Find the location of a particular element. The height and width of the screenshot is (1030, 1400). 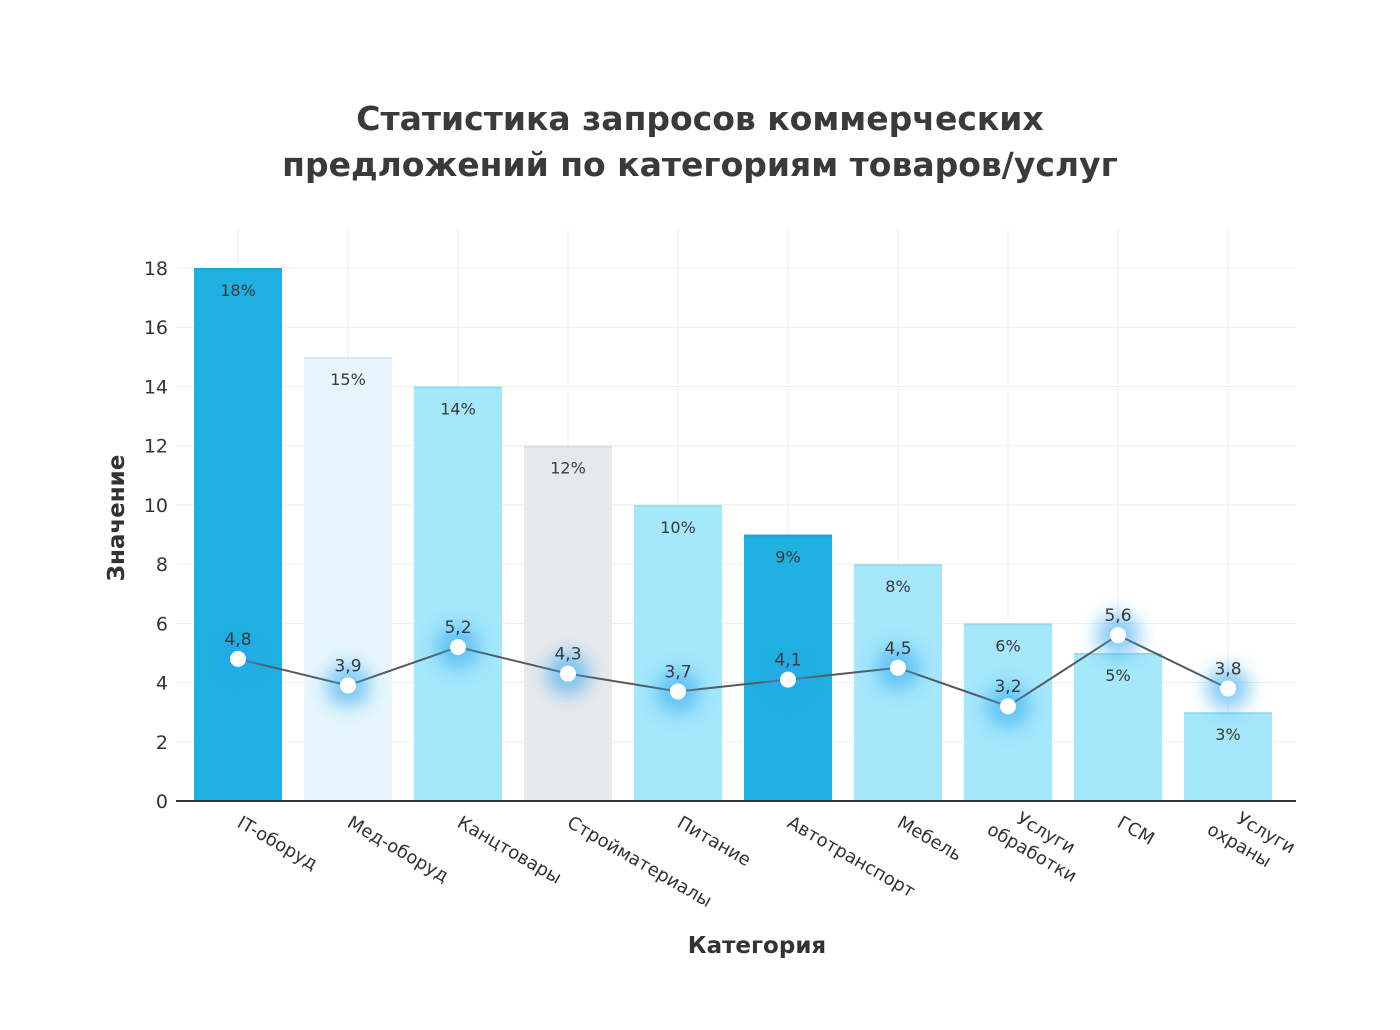

x-tick-label: Услугиохраны is located at coordinates (1250, 838).